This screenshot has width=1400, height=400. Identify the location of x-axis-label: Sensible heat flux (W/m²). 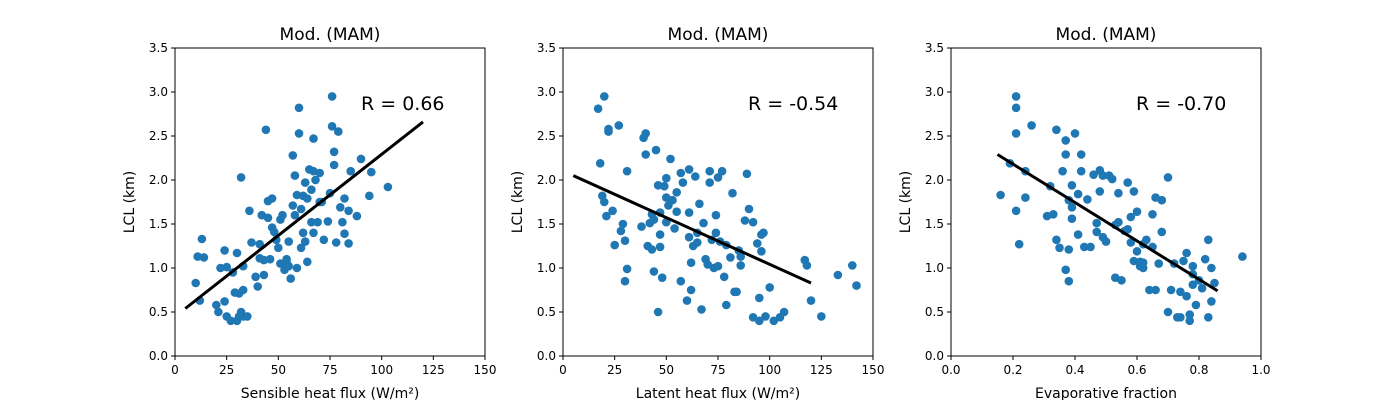
(330, 393).